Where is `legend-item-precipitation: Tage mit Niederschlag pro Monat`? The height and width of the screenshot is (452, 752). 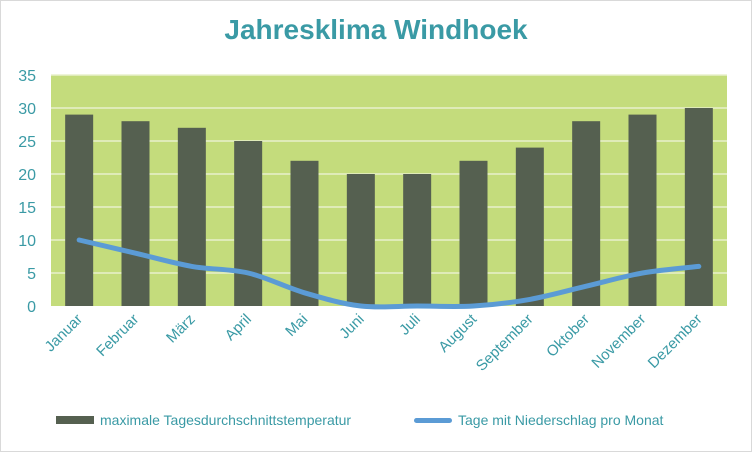 legend-item-precipitation: Tage mit Niederschlag pro Monat is located at coordinates (538, 420).